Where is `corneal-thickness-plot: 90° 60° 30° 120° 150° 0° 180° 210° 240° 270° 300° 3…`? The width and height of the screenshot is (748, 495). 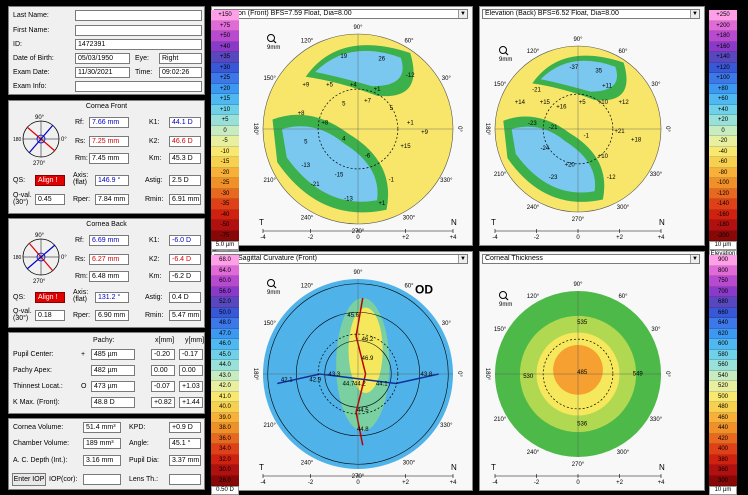 corneal-thickness-plot: 90° 60° 30° 120° 150° 0° 180° 210° 240° 270° 300° 3… is located at coordinates (593, 372).